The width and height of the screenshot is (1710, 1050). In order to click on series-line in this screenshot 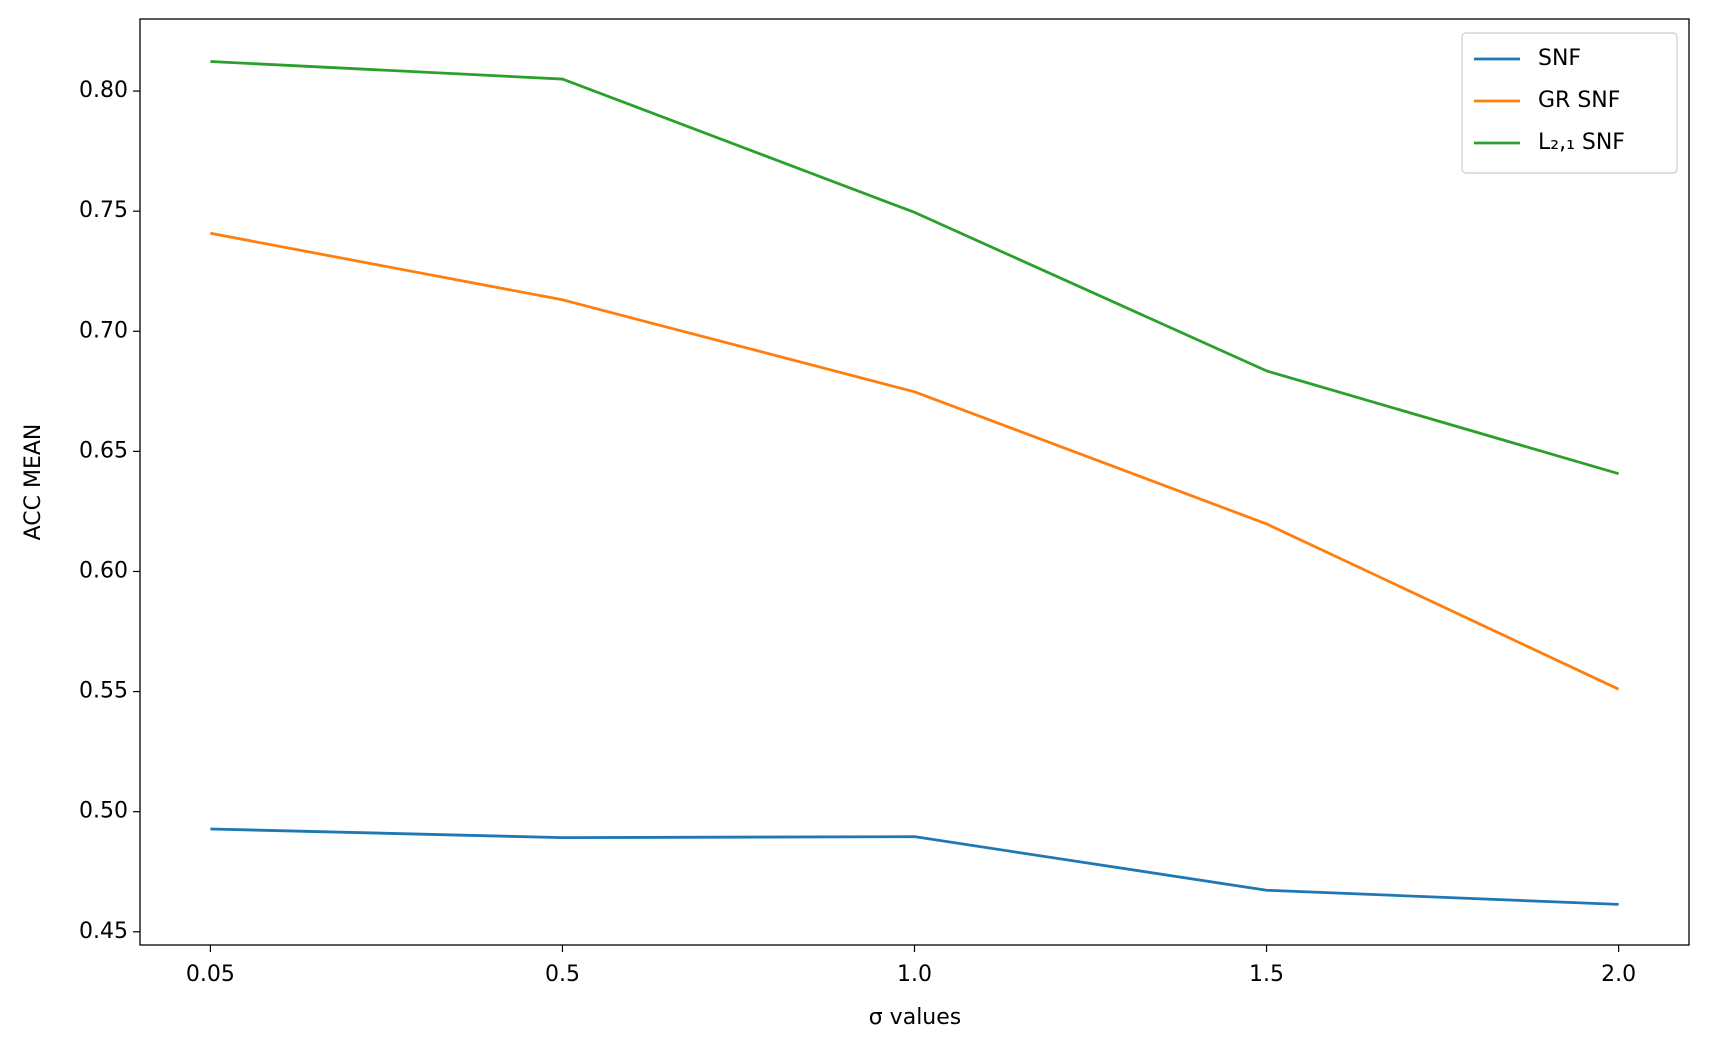, I will do `click(914, 866)`.